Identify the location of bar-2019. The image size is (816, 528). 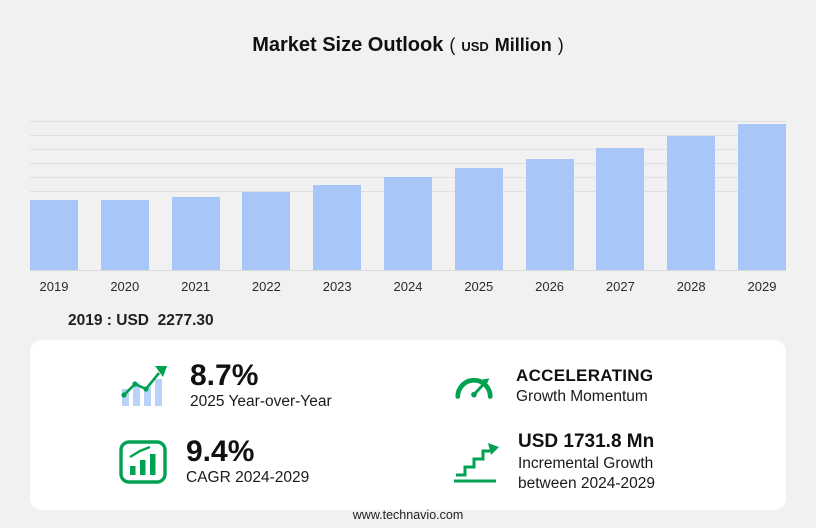
(54, 235).